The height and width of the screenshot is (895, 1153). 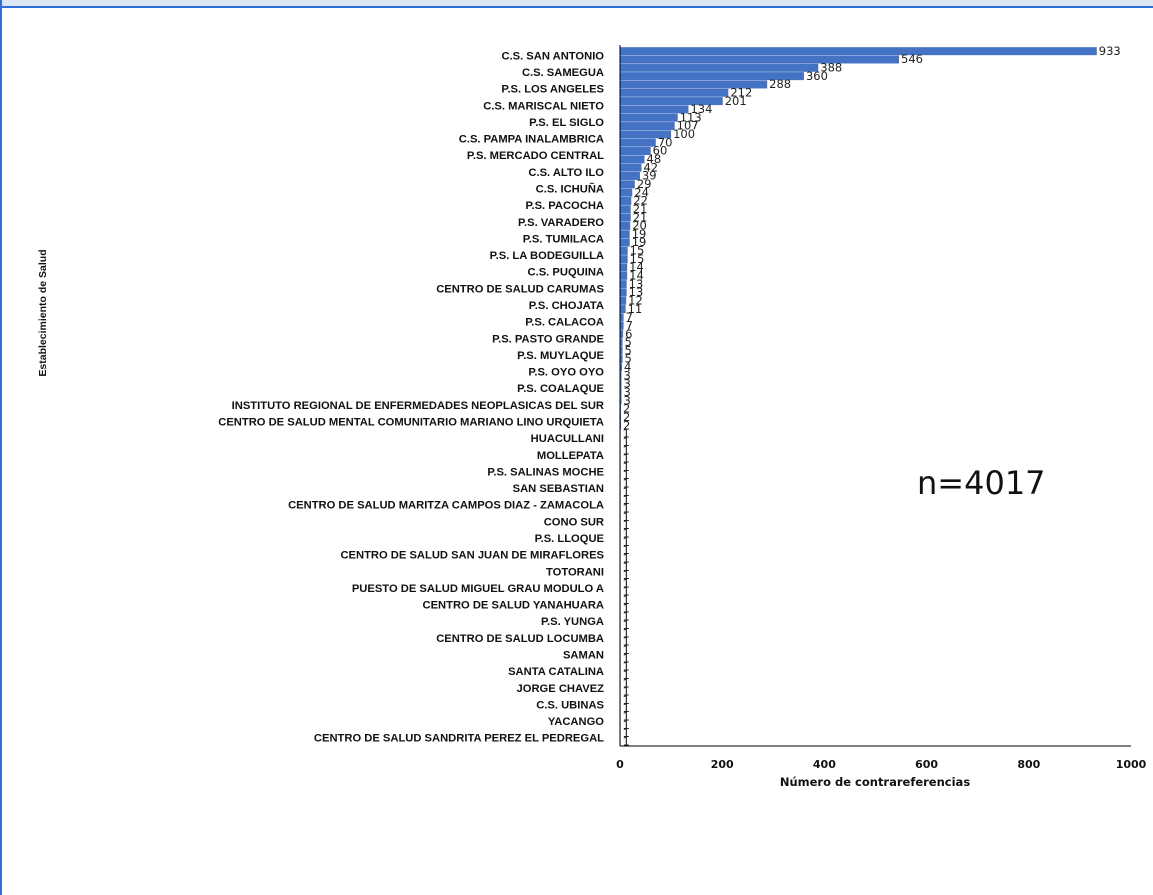 What do you see at coordinates (688, 126) in the screenshot?
I see `value-label: 107` at bounding box center [688, 126].